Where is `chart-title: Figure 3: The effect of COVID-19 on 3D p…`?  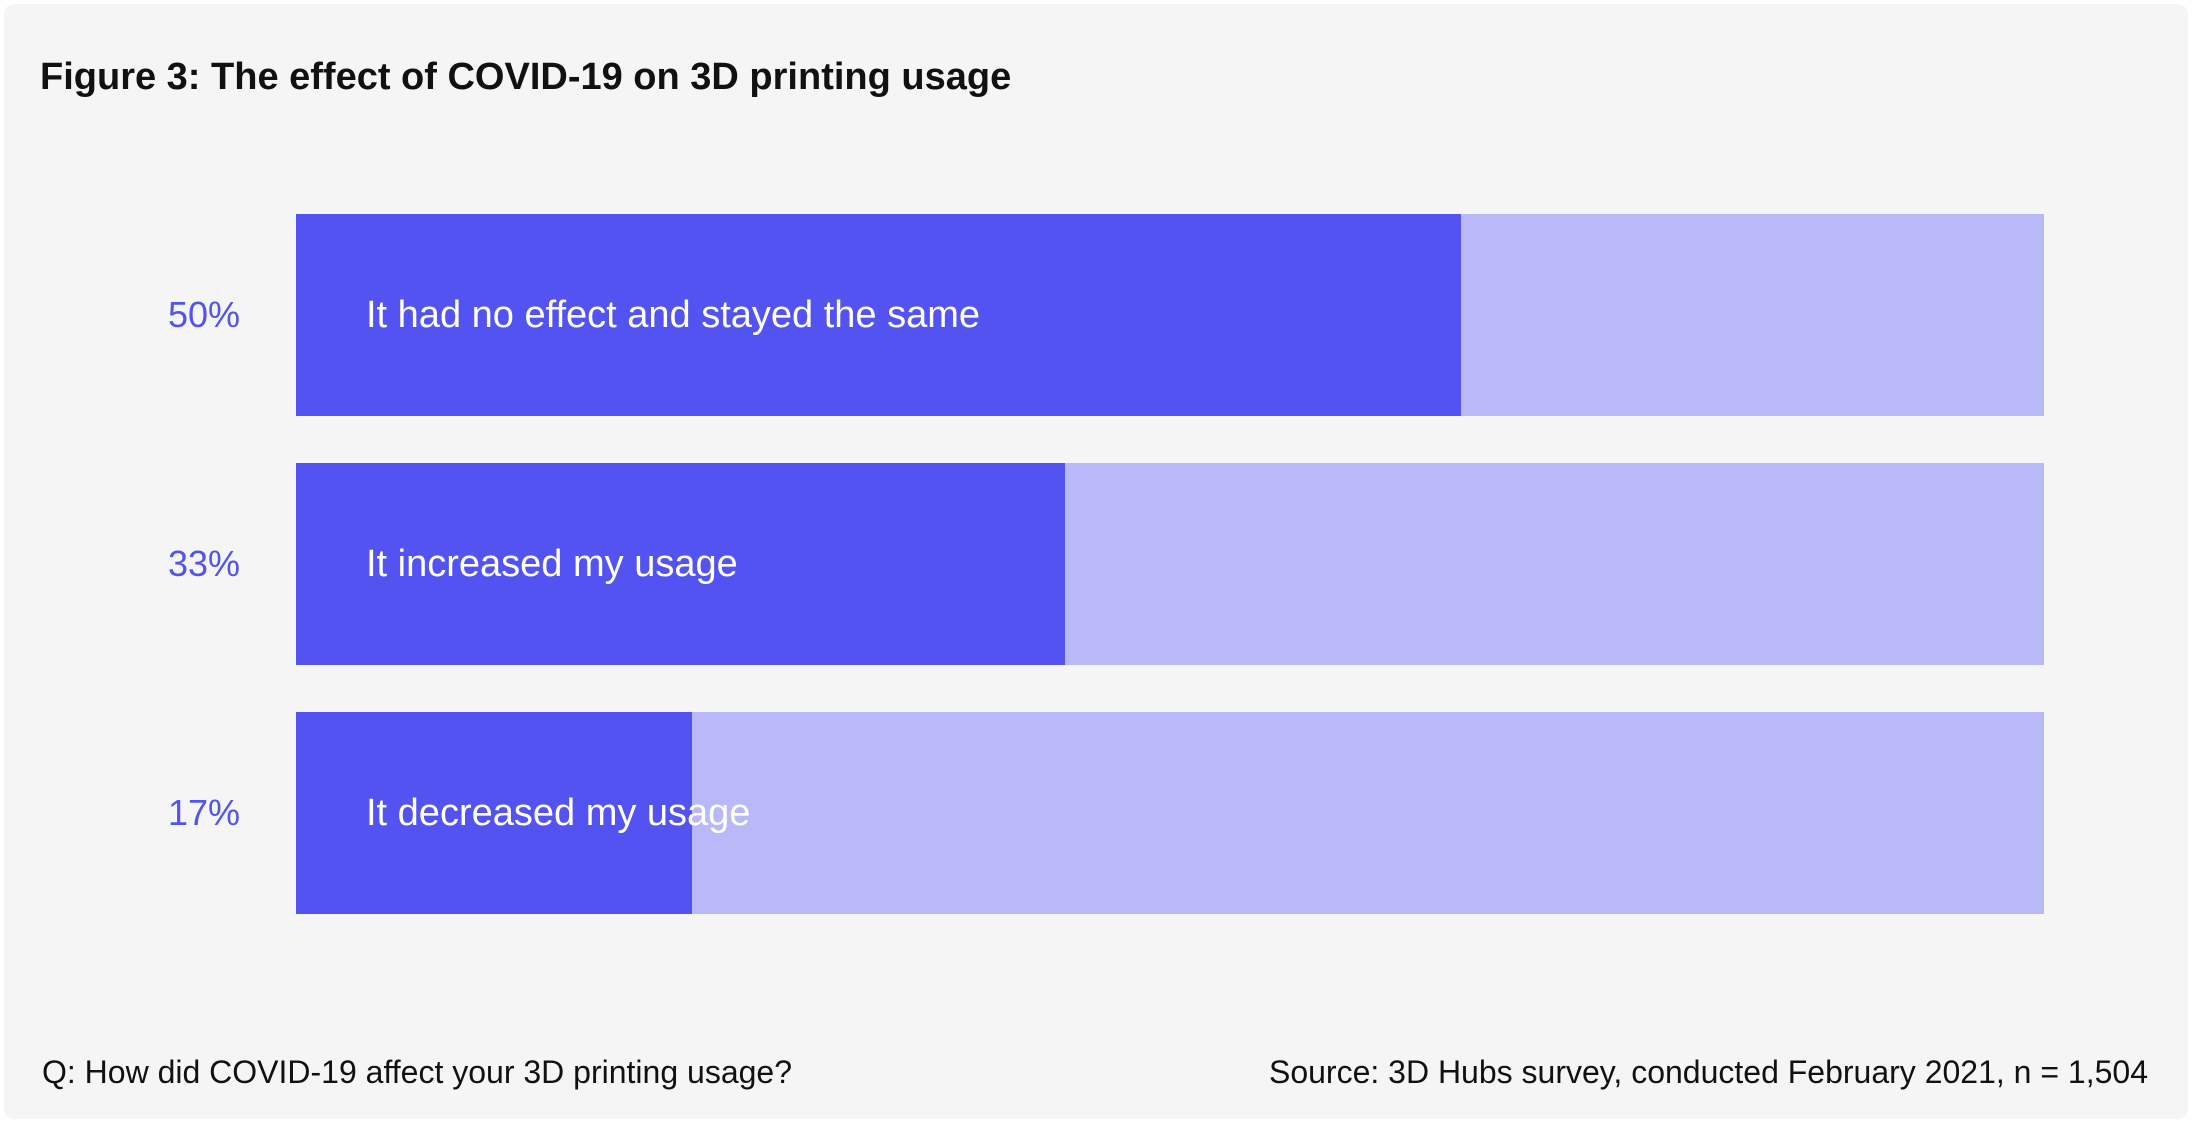 chart-title: Figure 3: The effect of COVID-19 on 3D p… is located at coordinates (526, 77).